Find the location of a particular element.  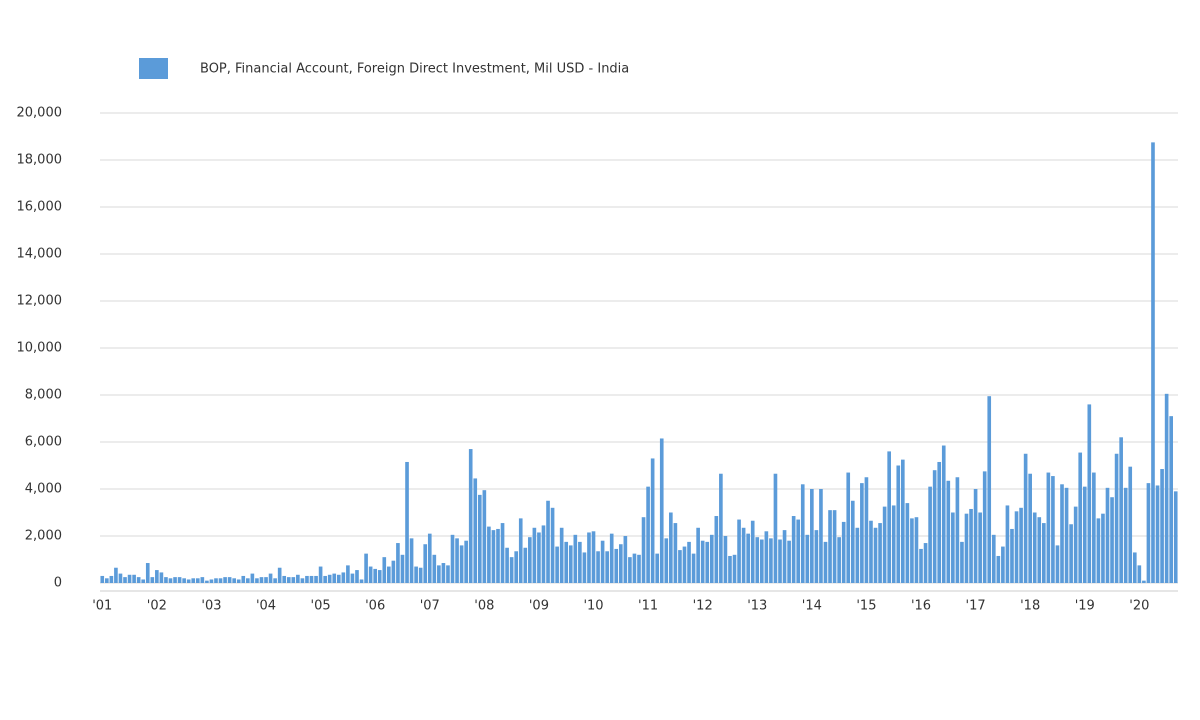

x-tick-label: '15 is located at coordinates (866, 606).